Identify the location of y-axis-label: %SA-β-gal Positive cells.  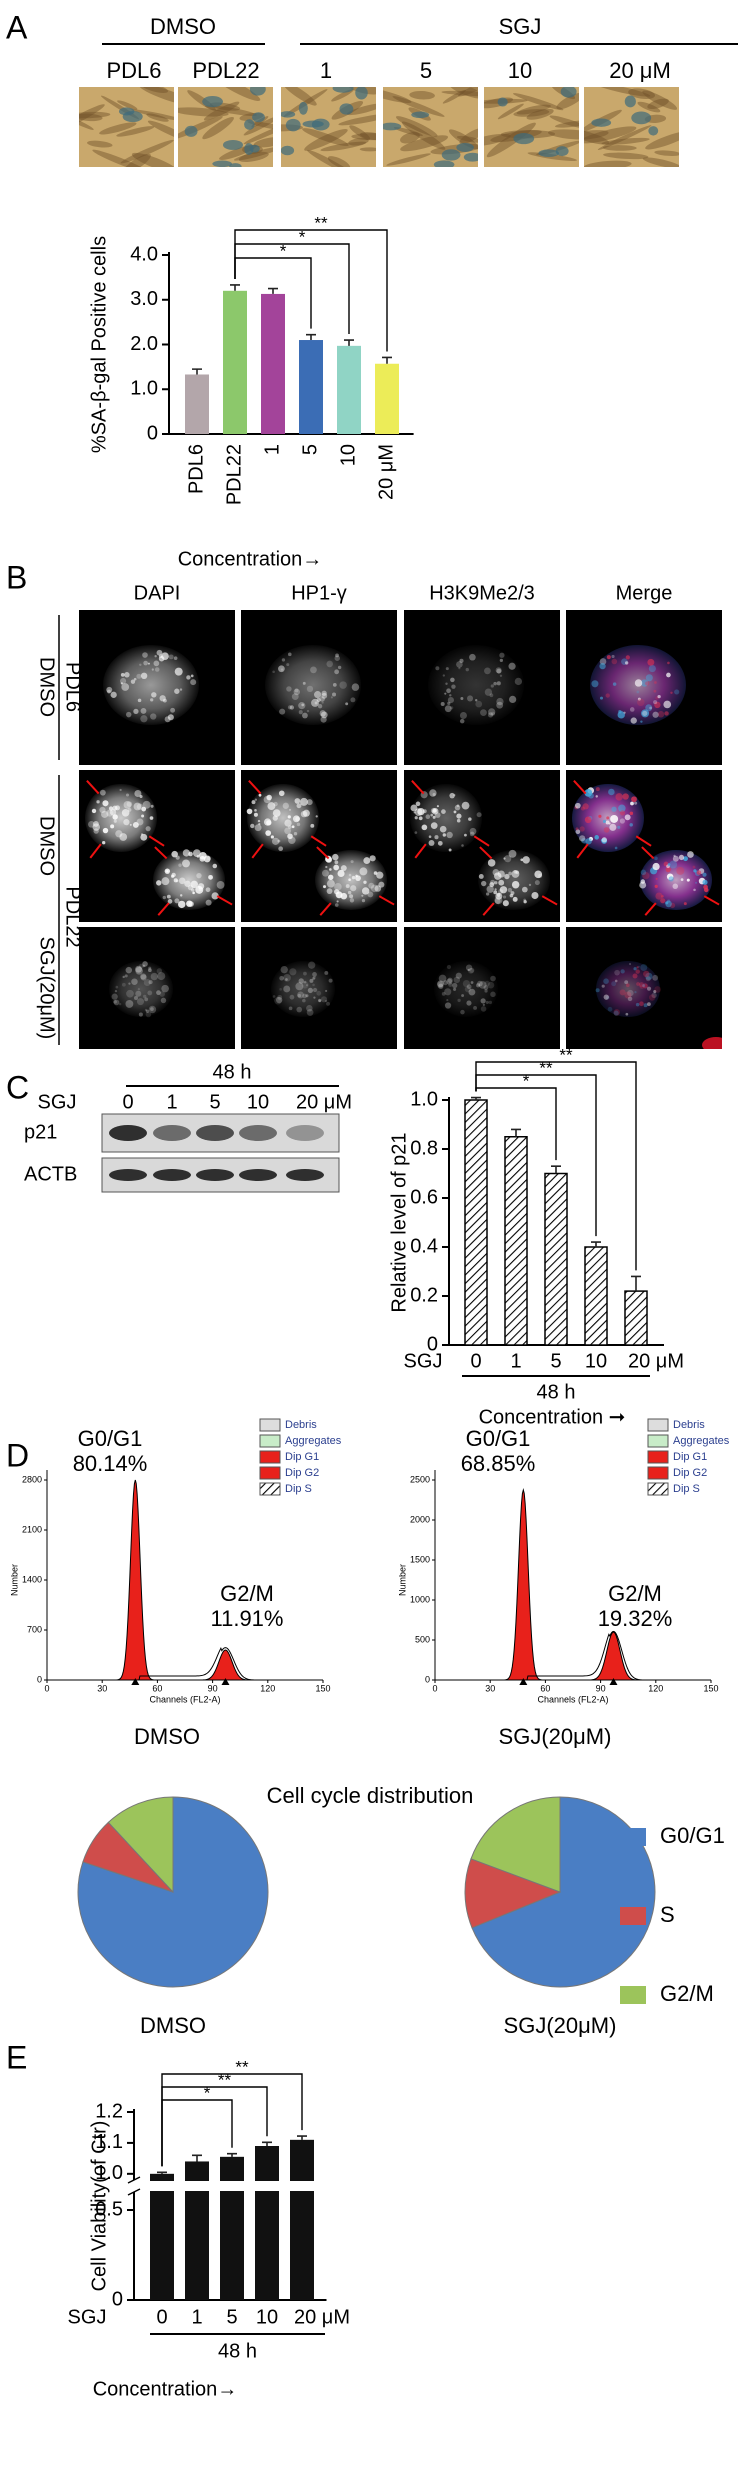
(99, 344).